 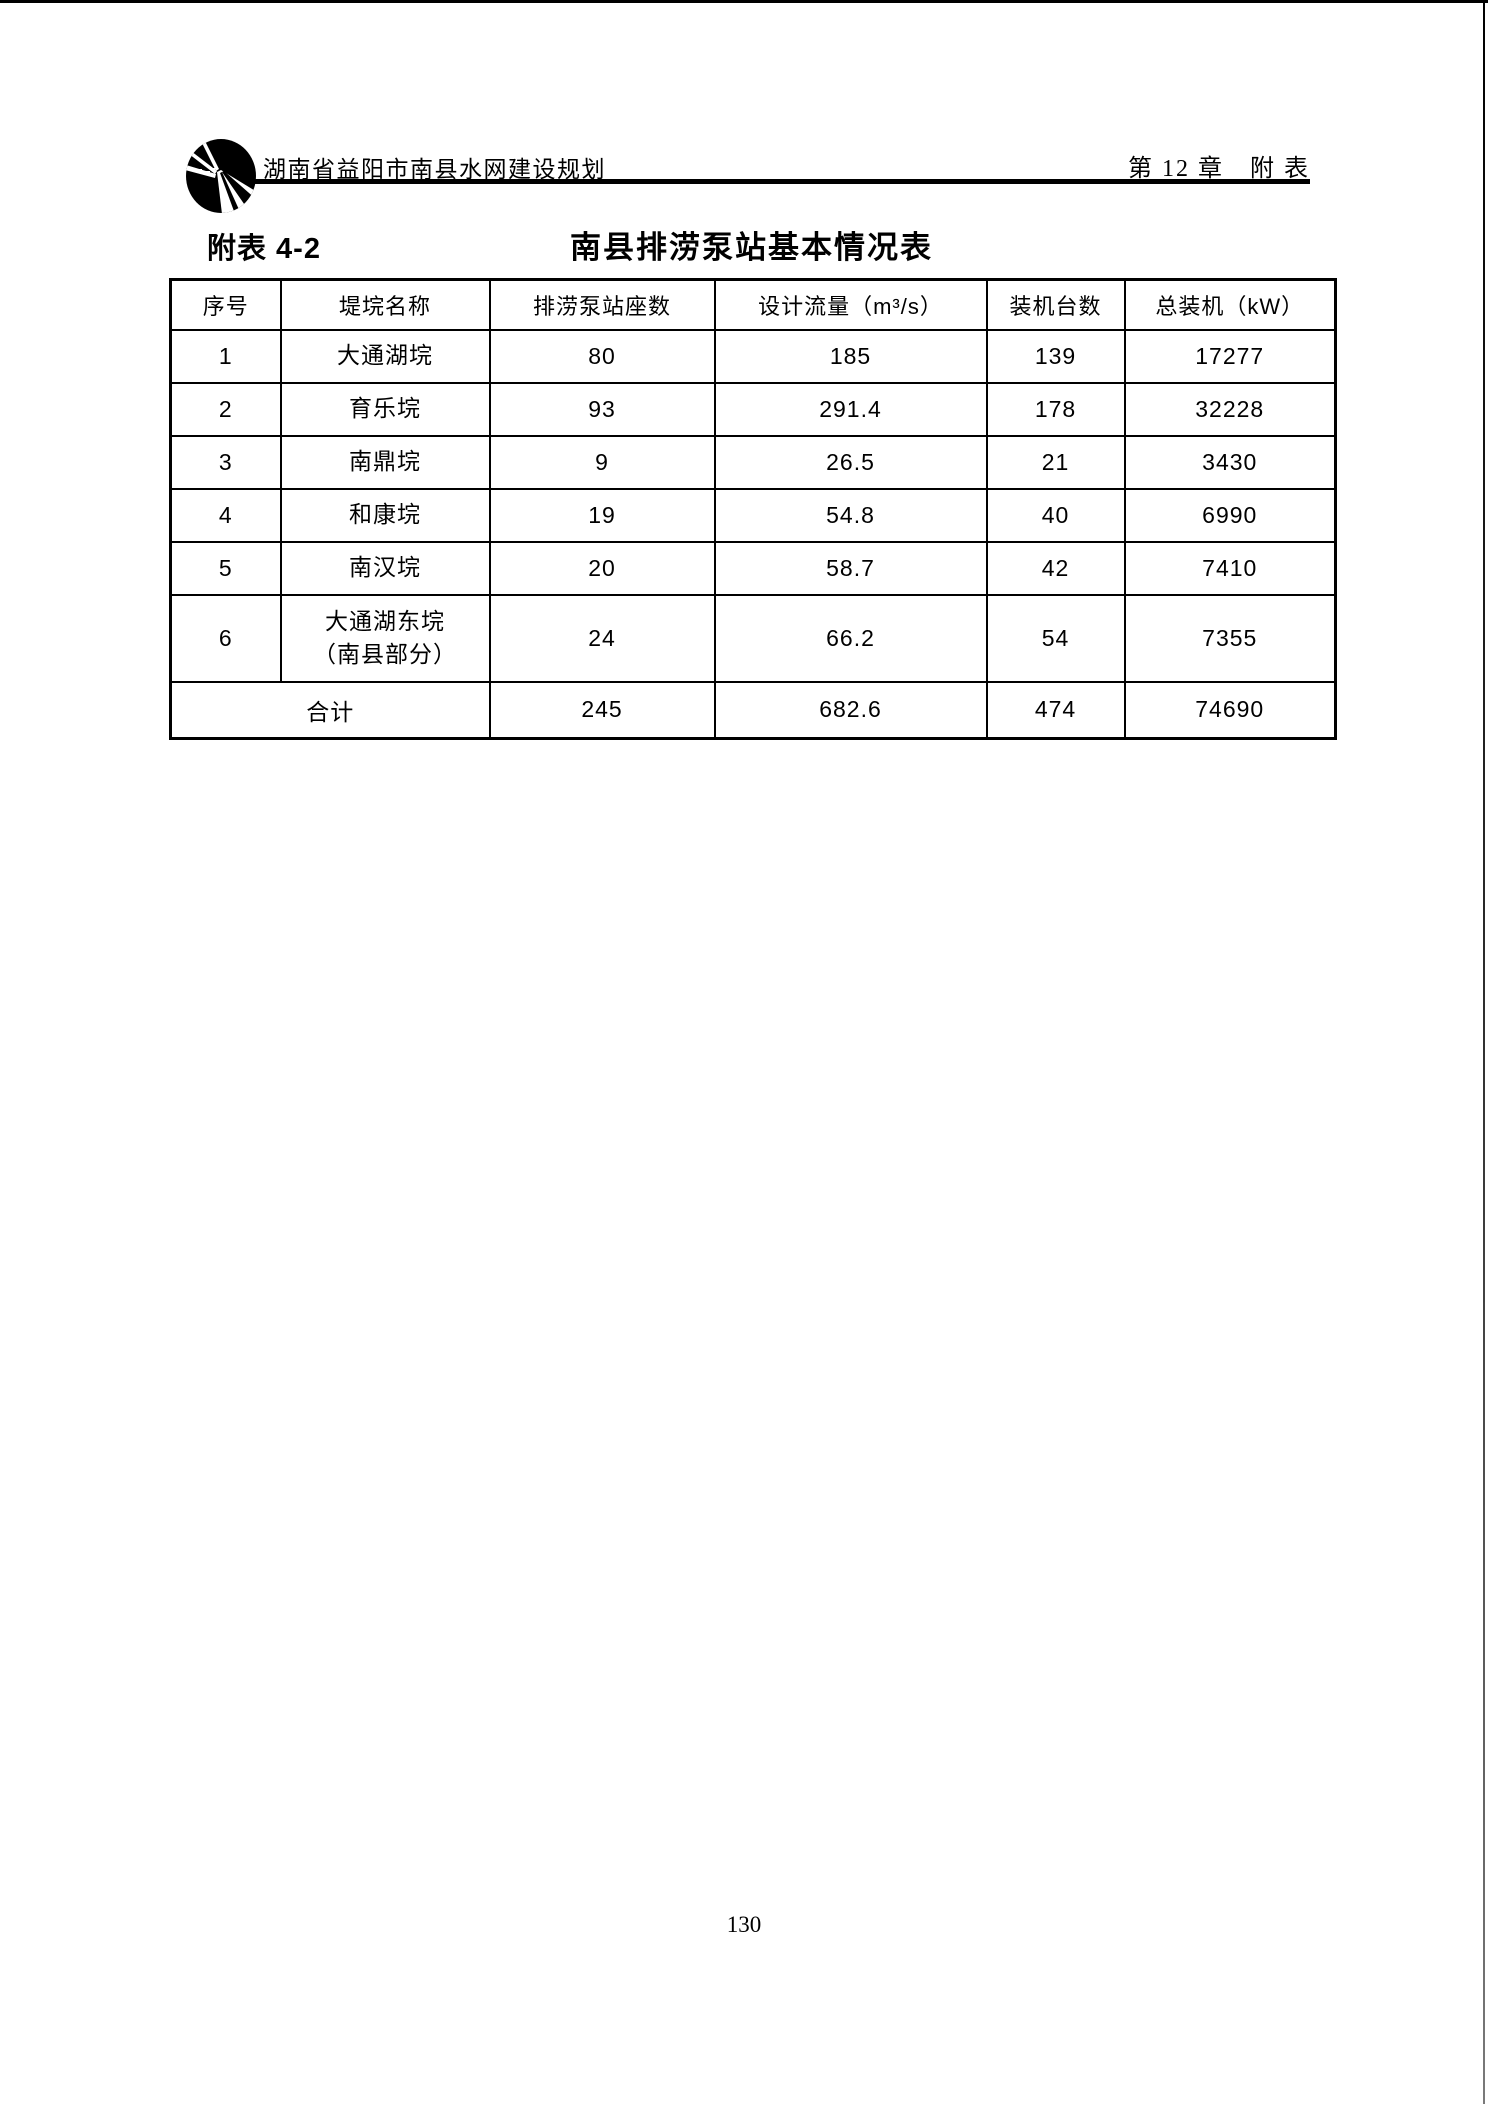 I want to click on cell-unit-count: 21, so click(x=1055, y=462).